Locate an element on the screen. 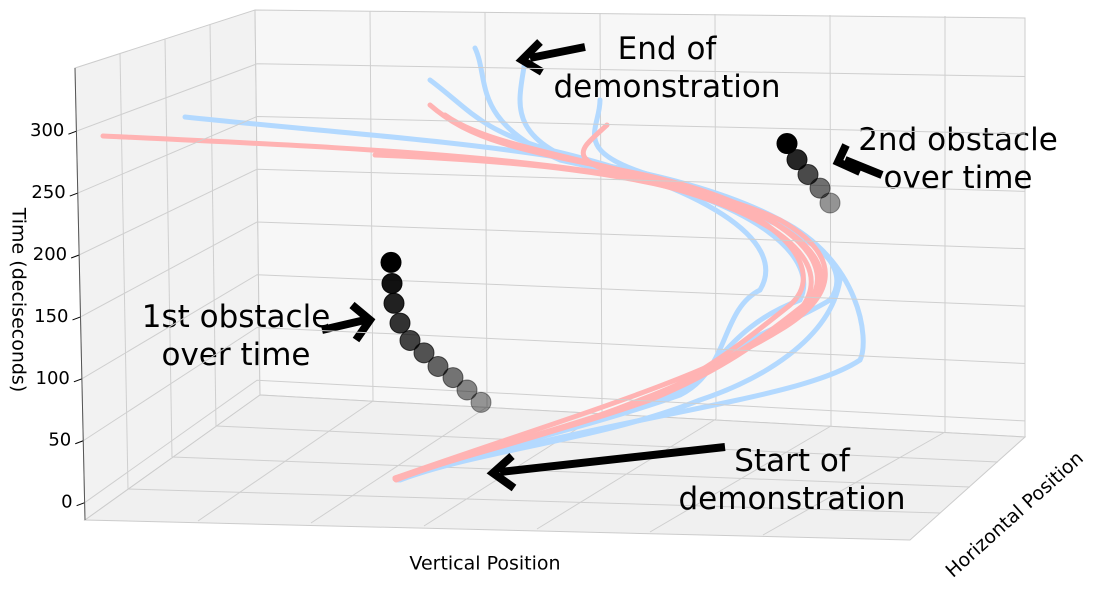 The width and height of the screenshot is (1098, 601). z-tick-label: 200 is located at coordinates (50, 254).